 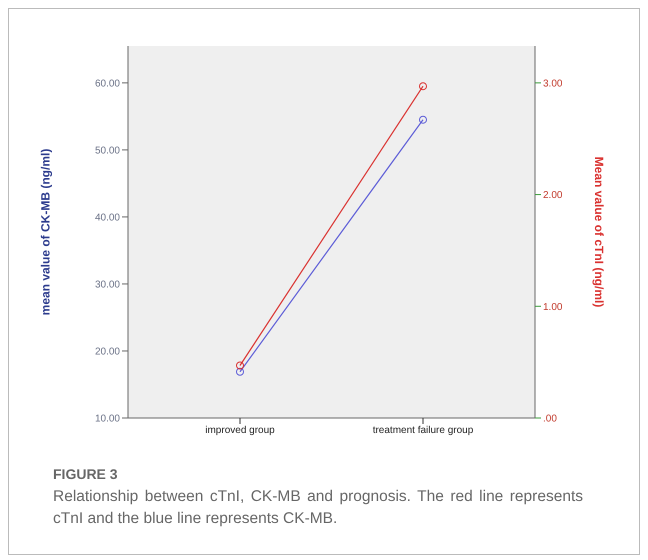 I want to click on y-tick-label: 20.00, so click(x=107, y=352).